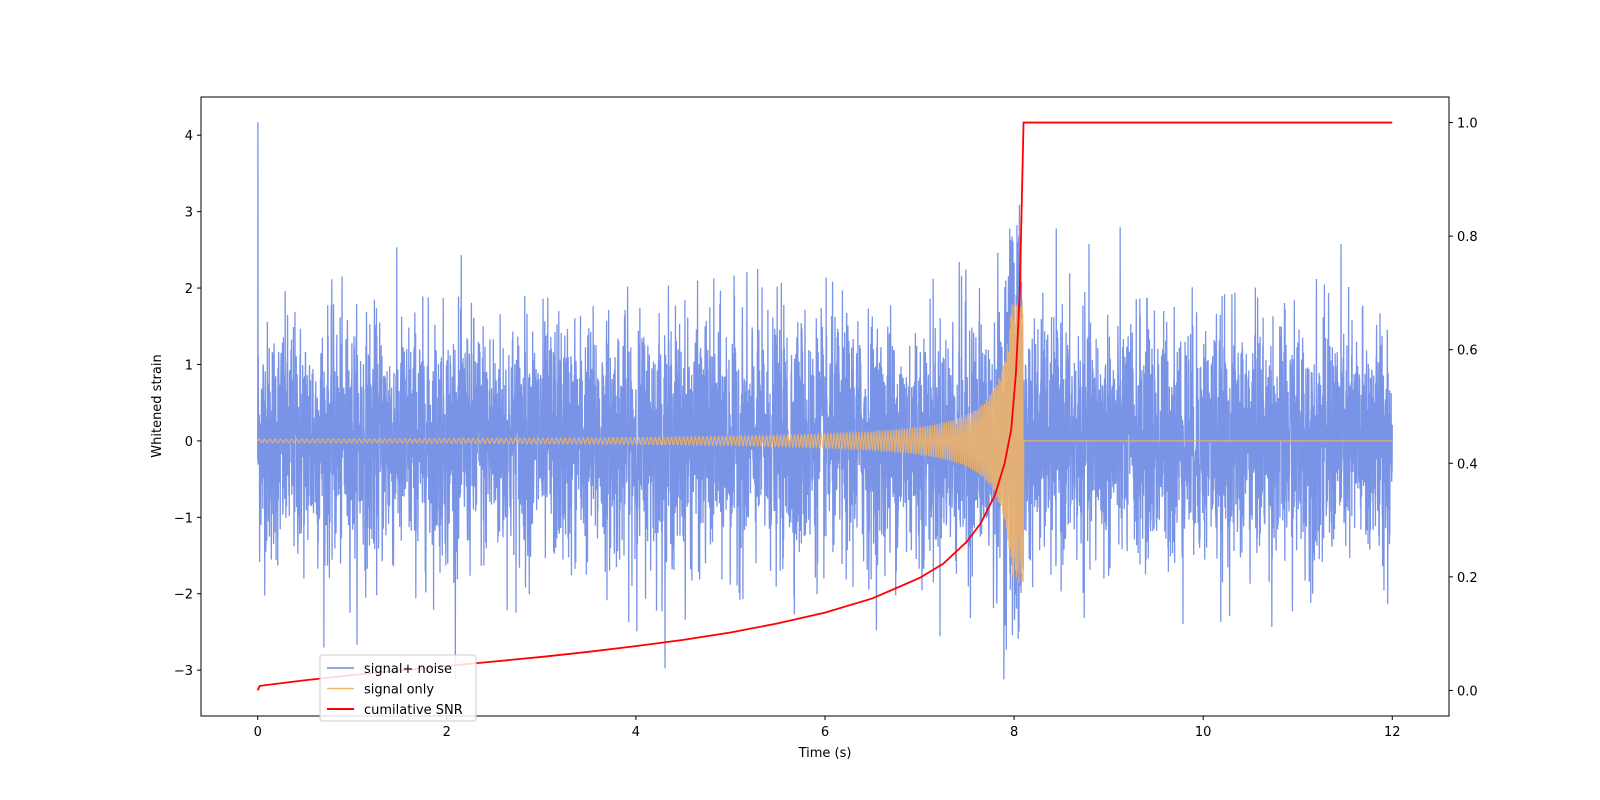  Describe the element at coordinates (1392, 732) in the screenshot. I see `x-tick-label: 12` at that location.